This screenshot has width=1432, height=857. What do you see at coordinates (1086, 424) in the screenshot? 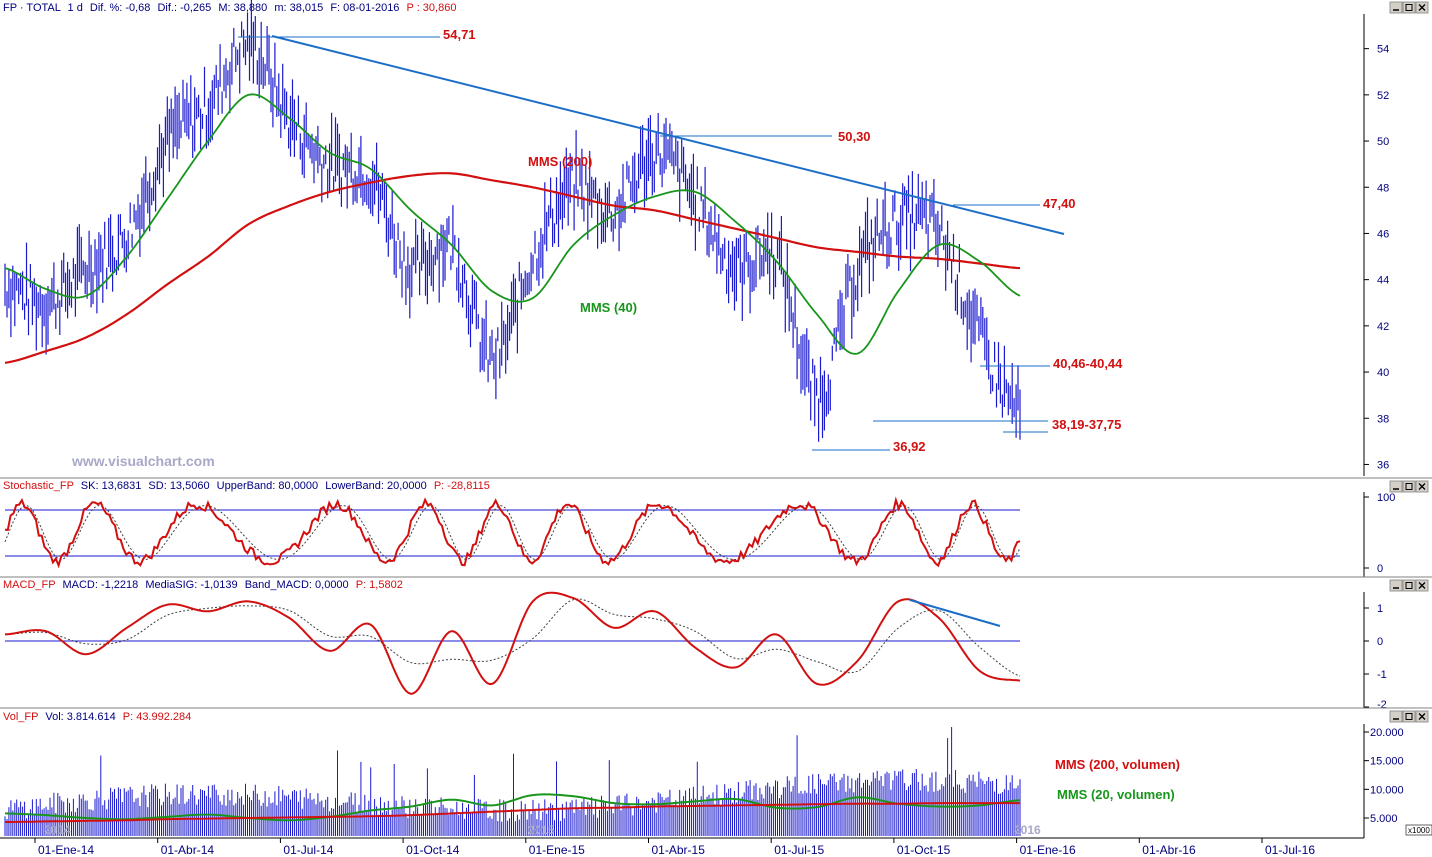
I see `label-3819: 38,19-37,75` at bounding box center [1086, 424].